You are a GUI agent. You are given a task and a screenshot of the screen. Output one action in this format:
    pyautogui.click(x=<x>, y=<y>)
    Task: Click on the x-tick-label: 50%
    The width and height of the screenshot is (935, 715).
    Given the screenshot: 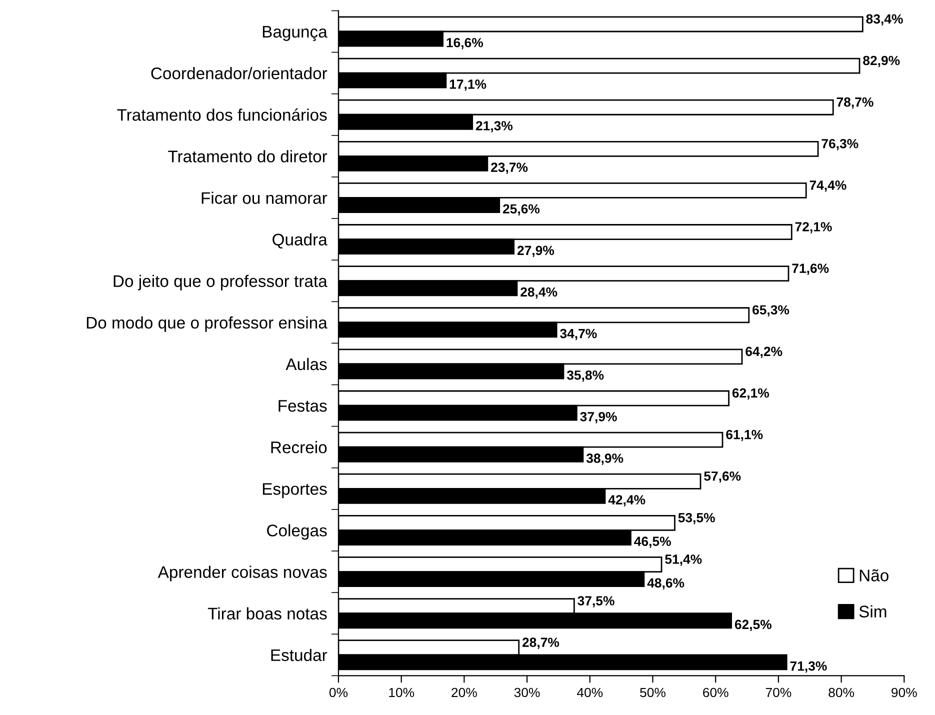 What is the action you would take?
    pyautogui.click(x=653, y=693)
    